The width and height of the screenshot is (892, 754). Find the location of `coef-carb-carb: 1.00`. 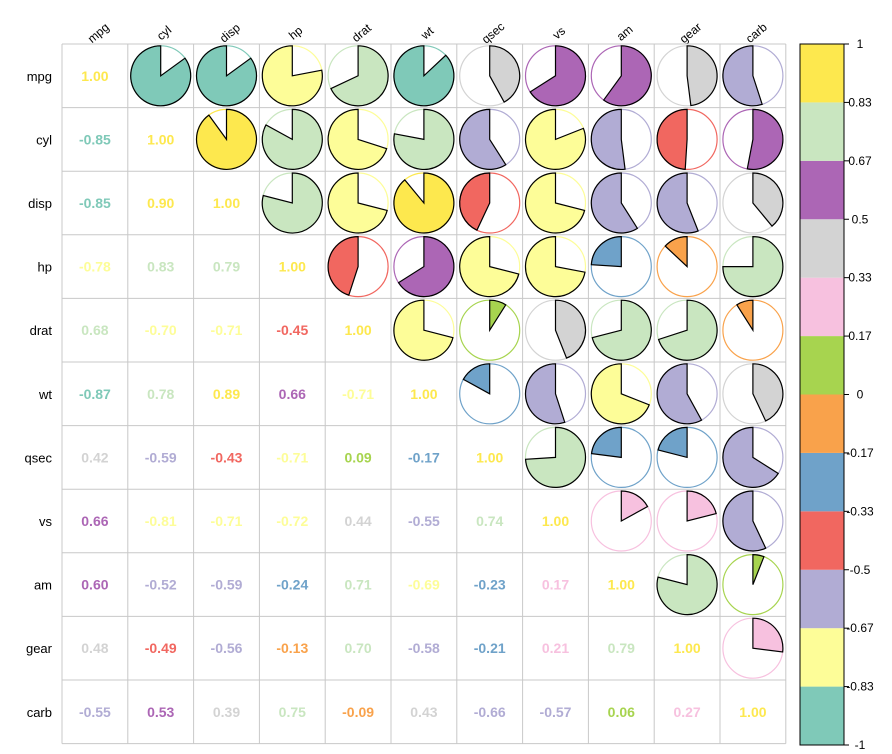

coef-carb-carb: 1.00 is located at coordinates (752, 712).